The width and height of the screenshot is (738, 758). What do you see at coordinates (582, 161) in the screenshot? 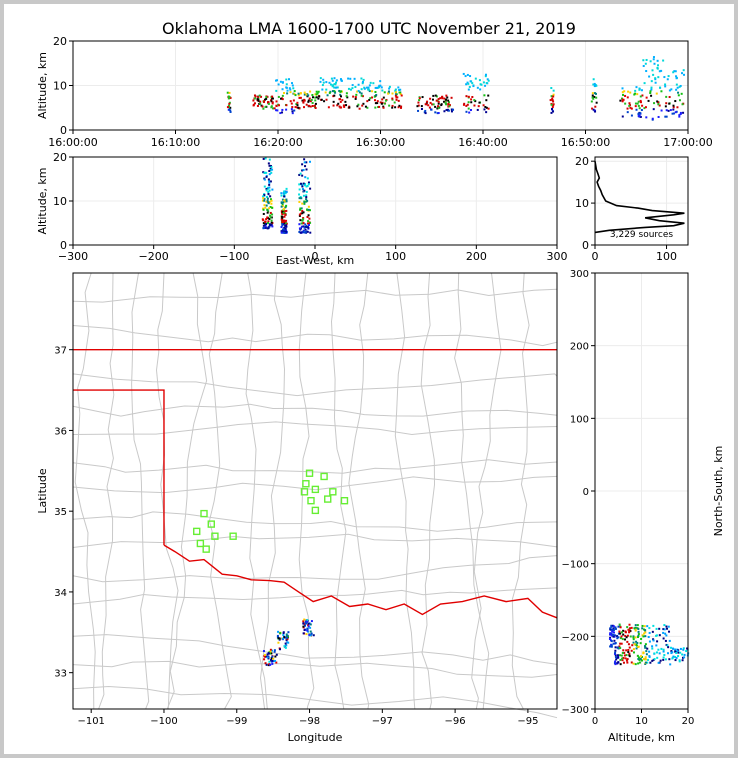
I see `histogram-ytick-label: 20` at bounding box center [582, 161].